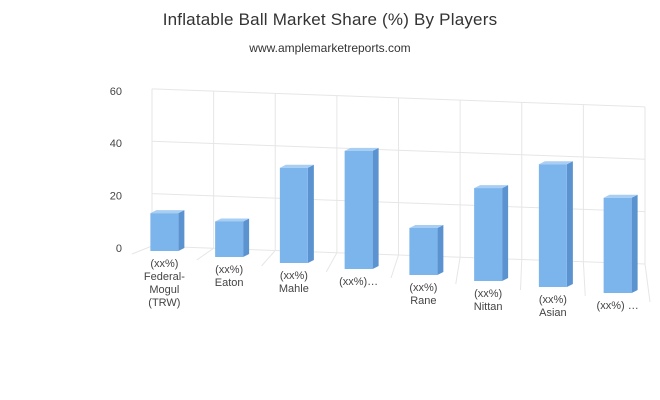 The height and width of the screenshot is (400, 660). I want to click on y-tick-label: 40, so click(116, 144).